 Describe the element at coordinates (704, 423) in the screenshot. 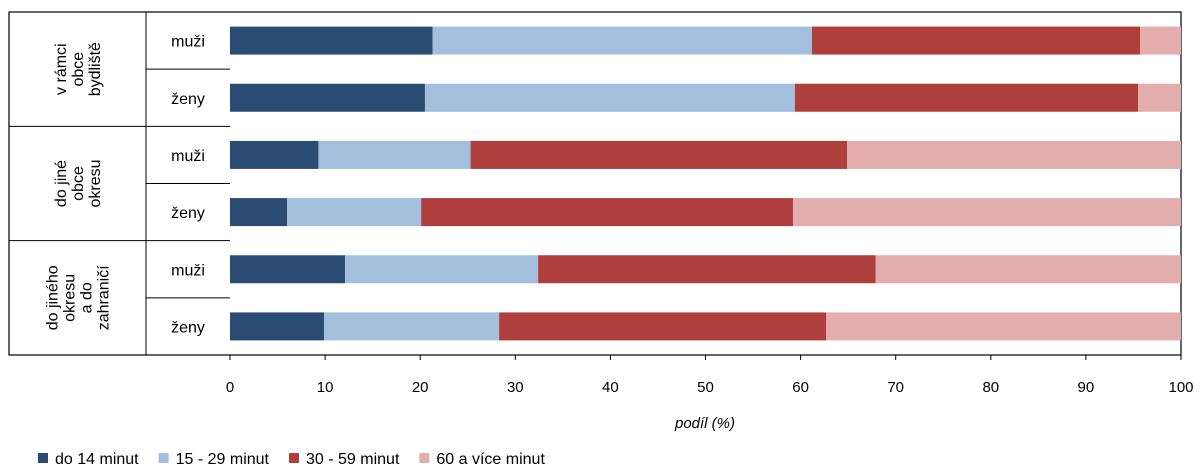

I see `x-axis-title: podíl (%)` at that location.